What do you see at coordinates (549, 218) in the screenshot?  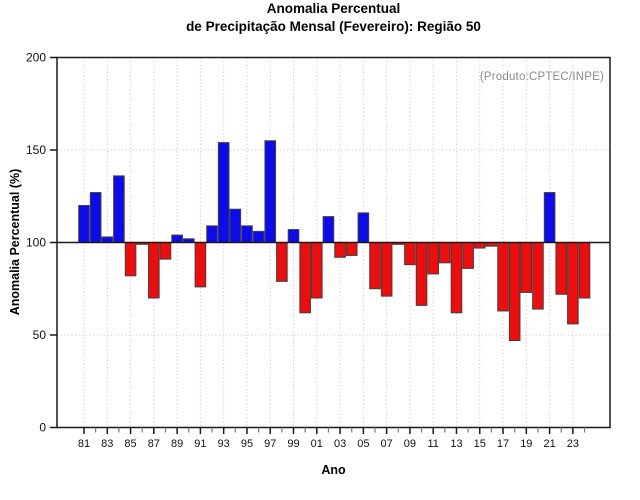 I see `bar-2021` at bounding box center [549, 218].